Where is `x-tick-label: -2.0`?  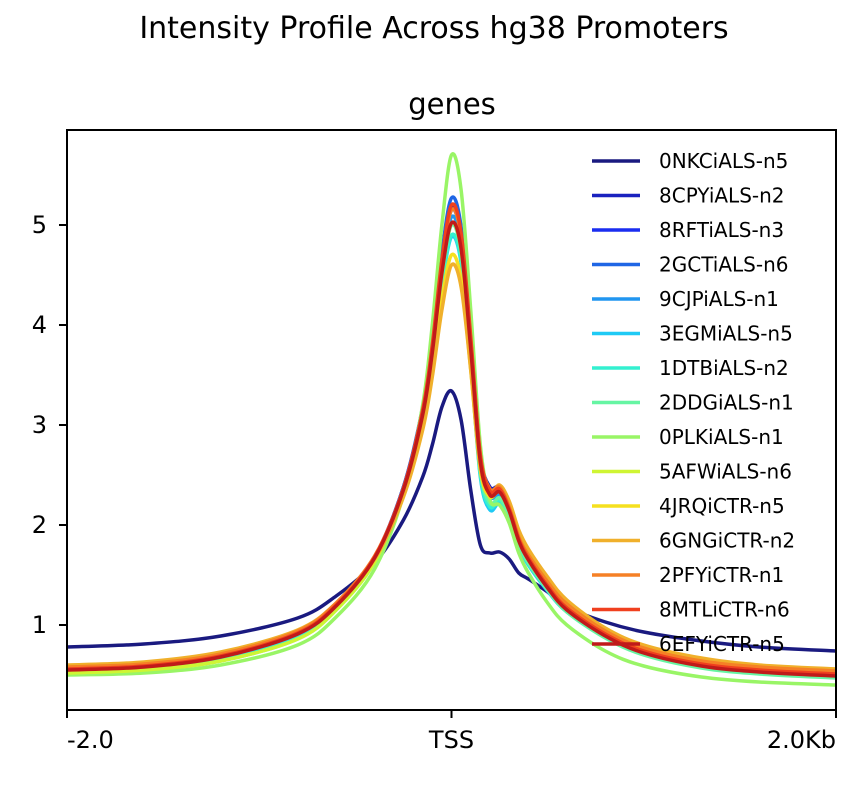
x-tick-label: -2.0 is located at coordinates (90, 740).